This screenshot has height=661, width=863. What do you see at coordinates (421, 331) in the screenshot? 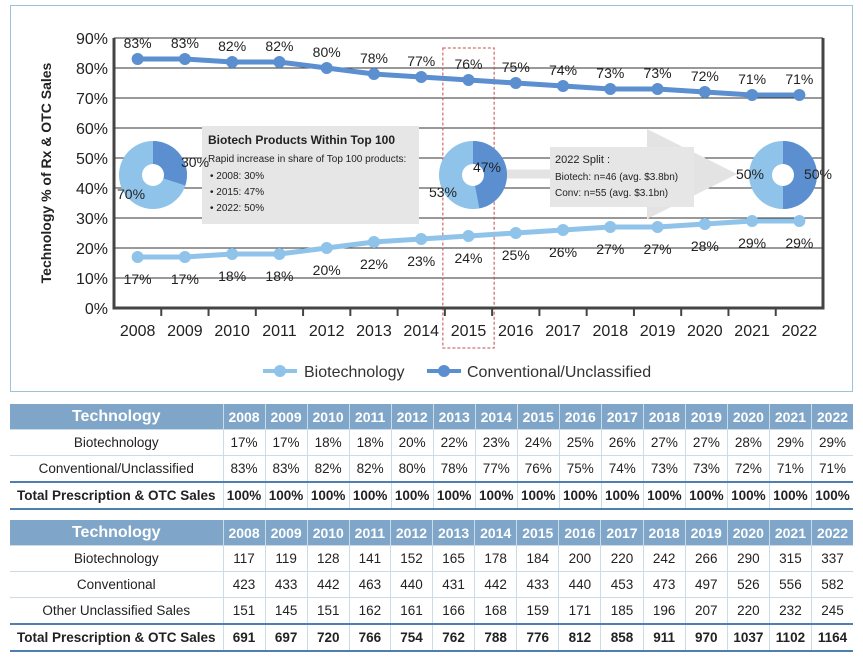
I see `x-tick-label: 2014` at bounding box center [421, 331].